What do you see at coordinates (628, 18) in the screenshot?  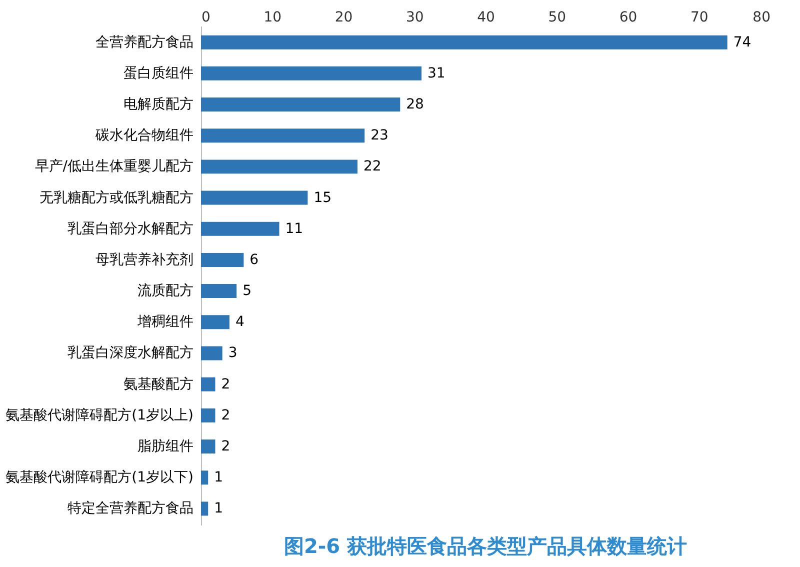 I see `x-tick-label: 60` at bounding box center [628, 18].